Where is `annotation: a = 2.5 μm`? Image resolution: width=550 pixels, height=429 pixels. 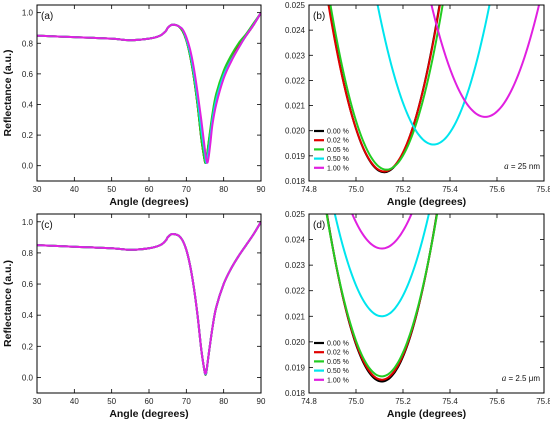
annotation: a = 2.5 μm is located at coordinates (521, 378).